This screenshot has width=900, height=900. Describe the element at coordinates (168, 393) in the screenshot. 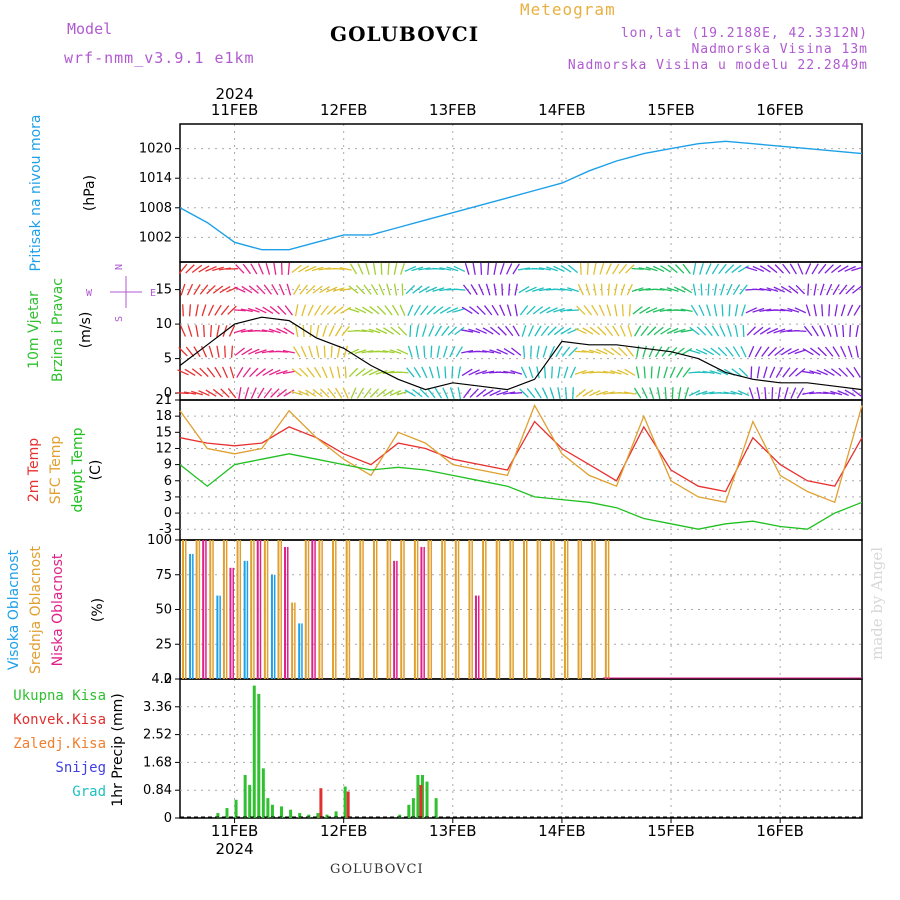

I see `y-tick-label: 0` at that location.